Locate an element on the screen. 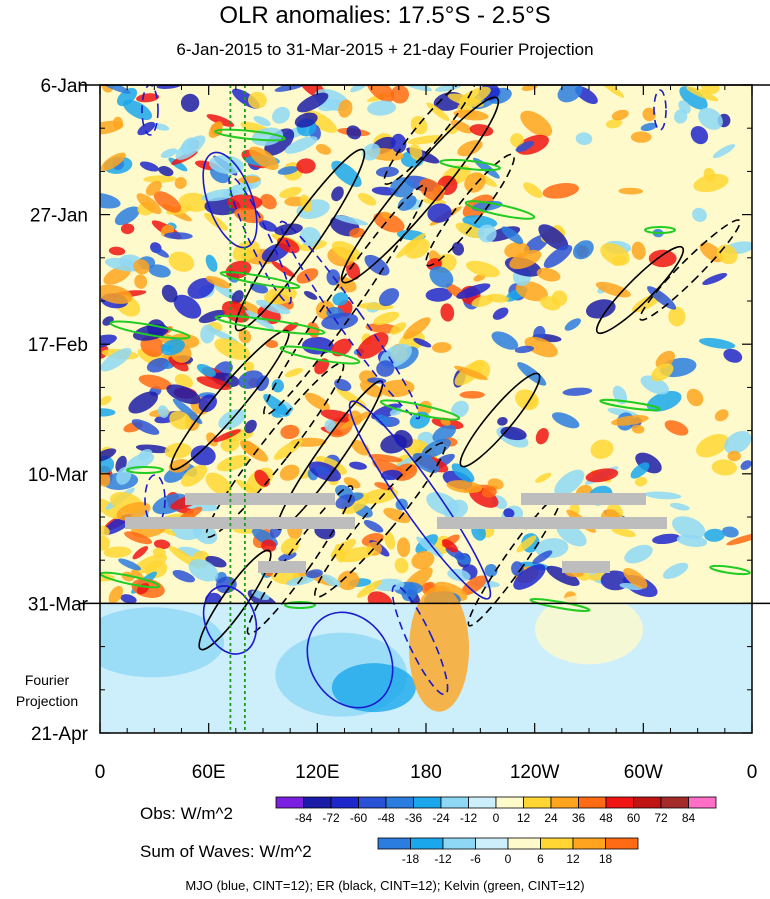 The width and height of the screenshot is (770, 899). x-tick-label: 0 is located at coordinates (100, 772).